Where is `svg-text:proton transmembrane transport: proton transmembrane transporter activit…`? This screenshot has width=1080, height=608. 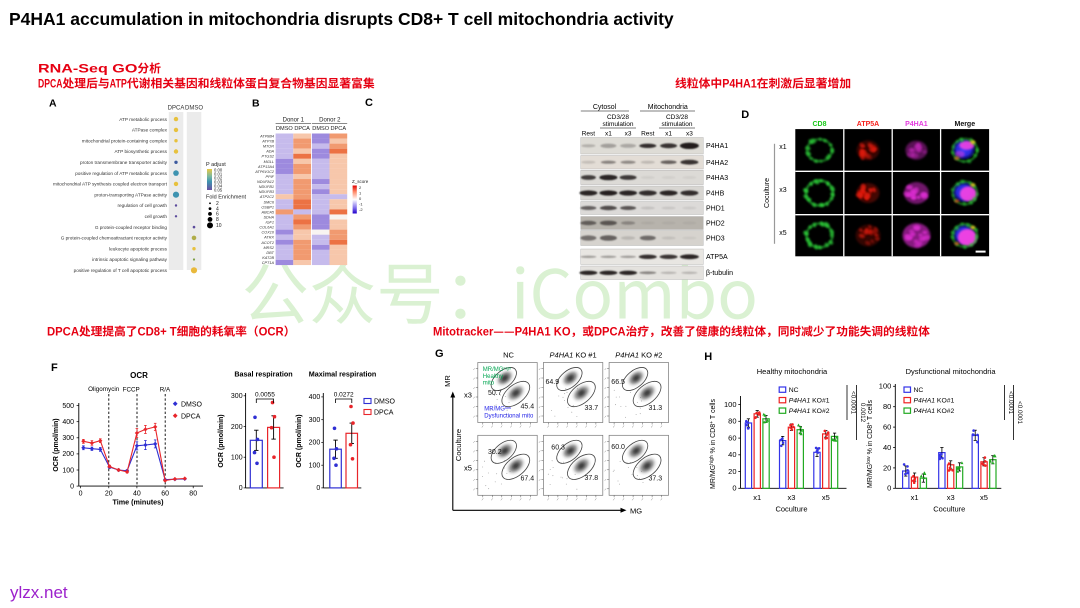
svg-text:proton transmembrane transport: proton transmembrane transporter activit… is located at coordinates (124, 162).